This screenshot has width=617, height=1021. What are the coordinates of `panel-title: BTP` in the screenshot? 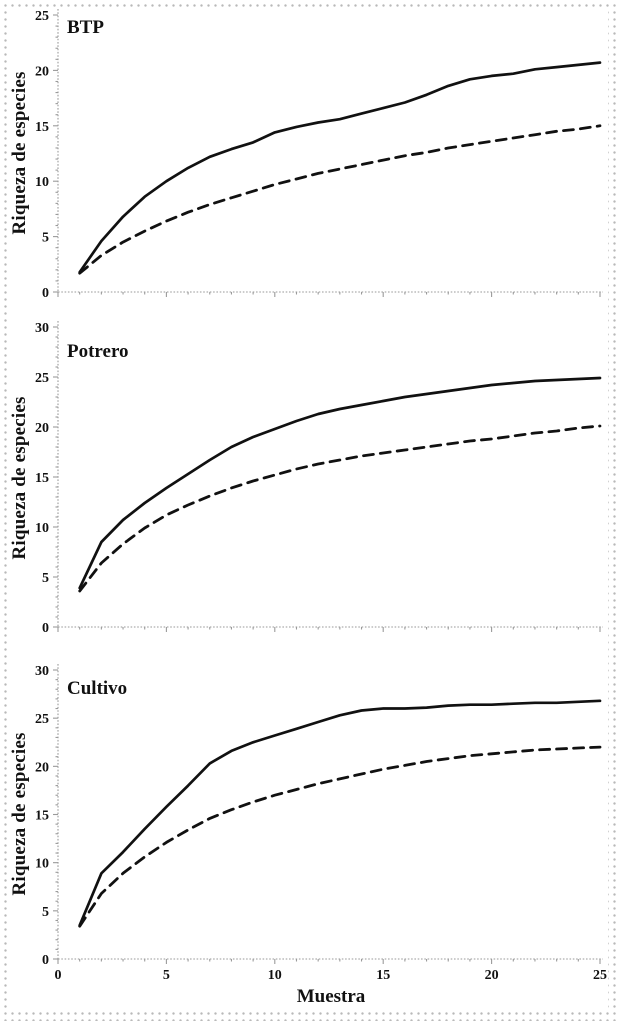 It's located at (85, 27).